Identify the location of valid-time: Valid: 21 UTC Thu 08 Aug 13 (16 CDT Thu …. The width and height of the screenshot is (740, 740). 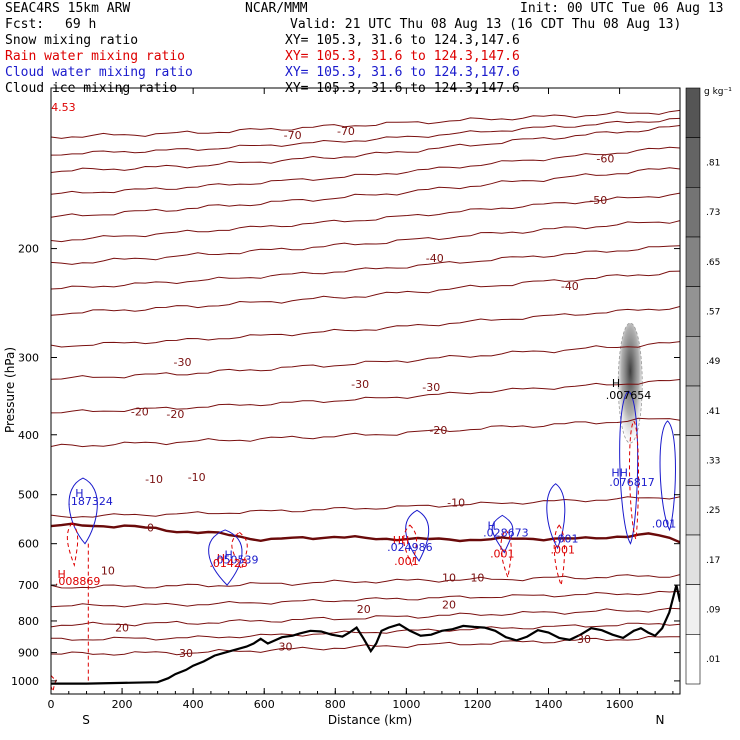
(485, 24).